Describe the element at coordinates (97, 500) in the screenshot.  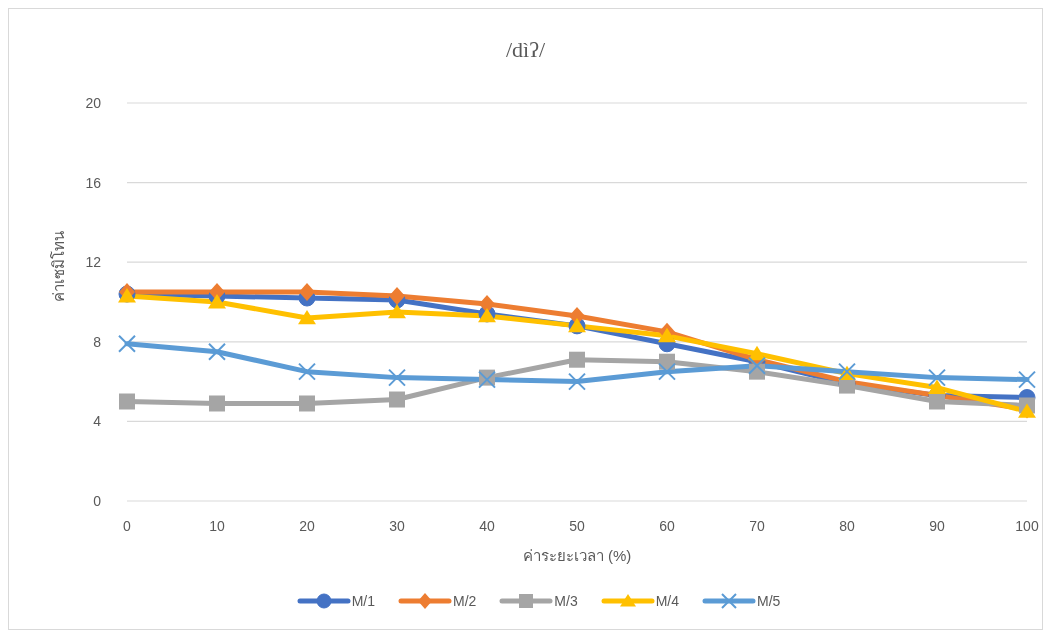
I see `y-tick-label: 0` at that location.